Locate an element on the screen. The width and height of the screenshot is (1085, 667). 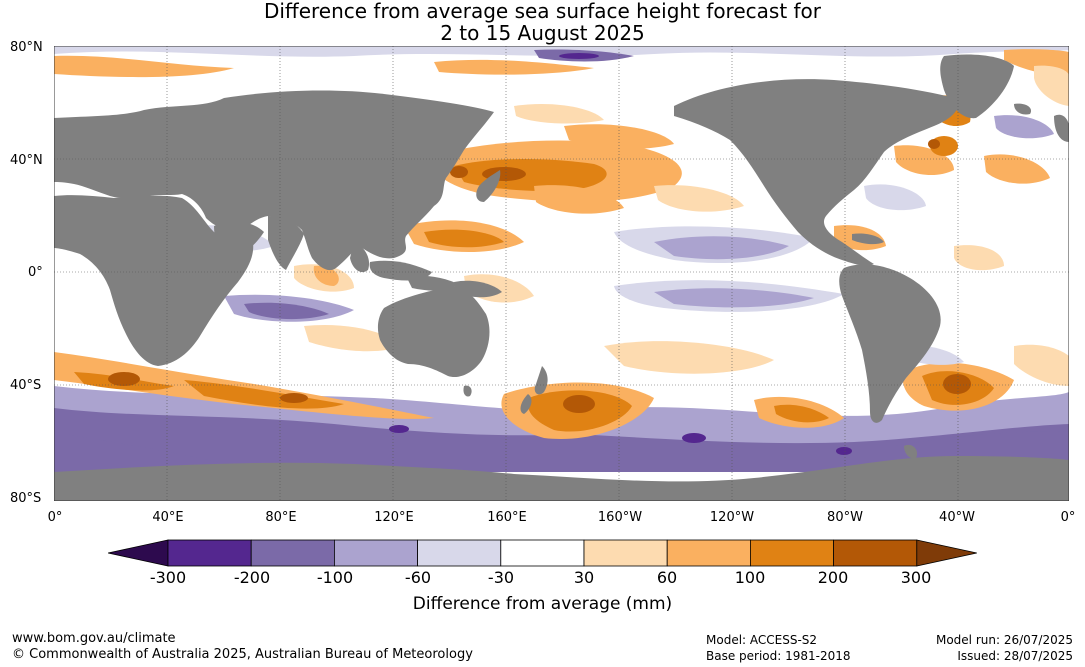
lat-label-equator: 0° is located at coordinates (35, 272).